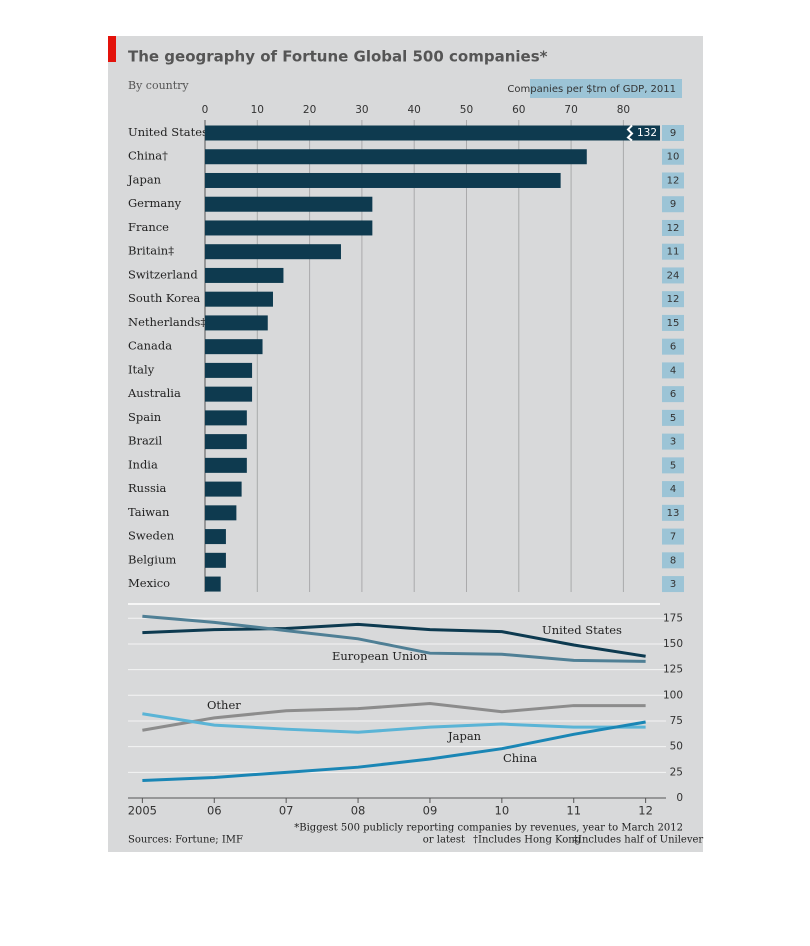  What do you see at coordinates (152, 559) in the screenshot?
I see `y-tick-label: Belgium` at bounding box center [152, 559].